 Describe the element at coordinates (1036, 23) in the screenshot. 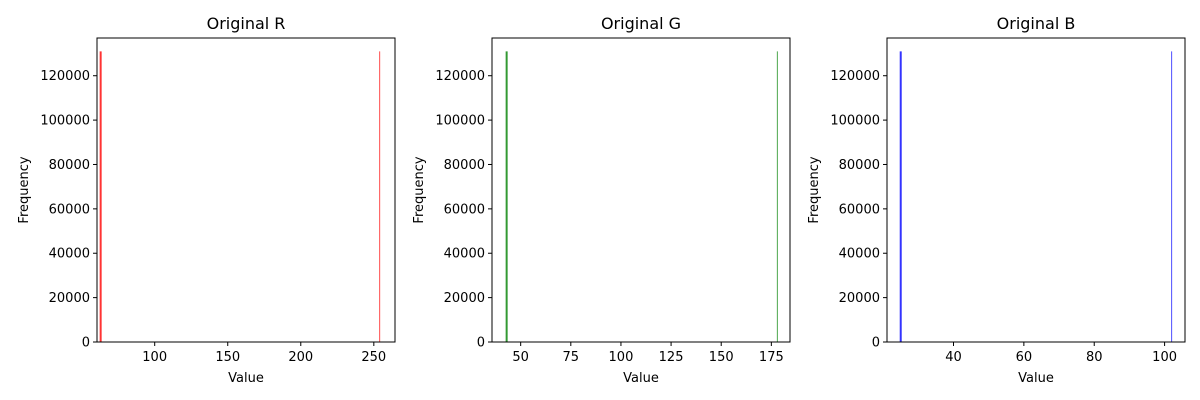

I see `chart-title: Original B` at that location.